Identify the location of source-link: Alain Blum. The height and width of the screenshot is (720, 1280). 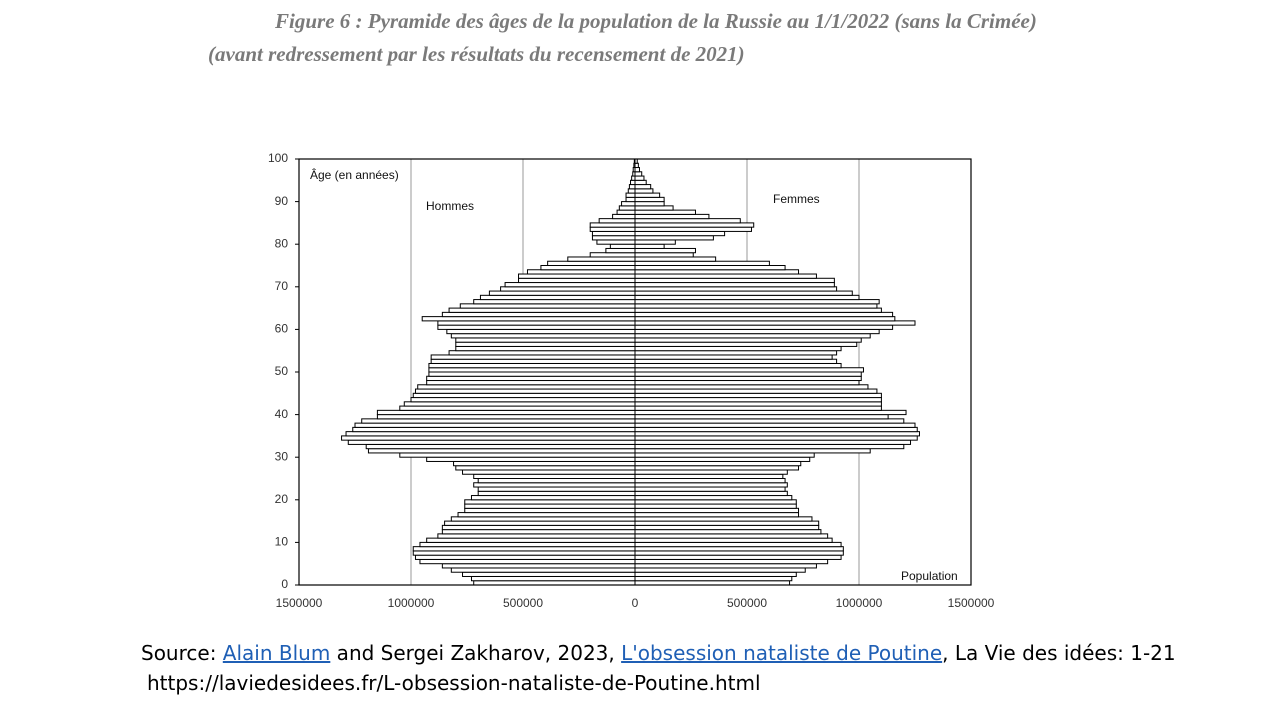
(276, 653).